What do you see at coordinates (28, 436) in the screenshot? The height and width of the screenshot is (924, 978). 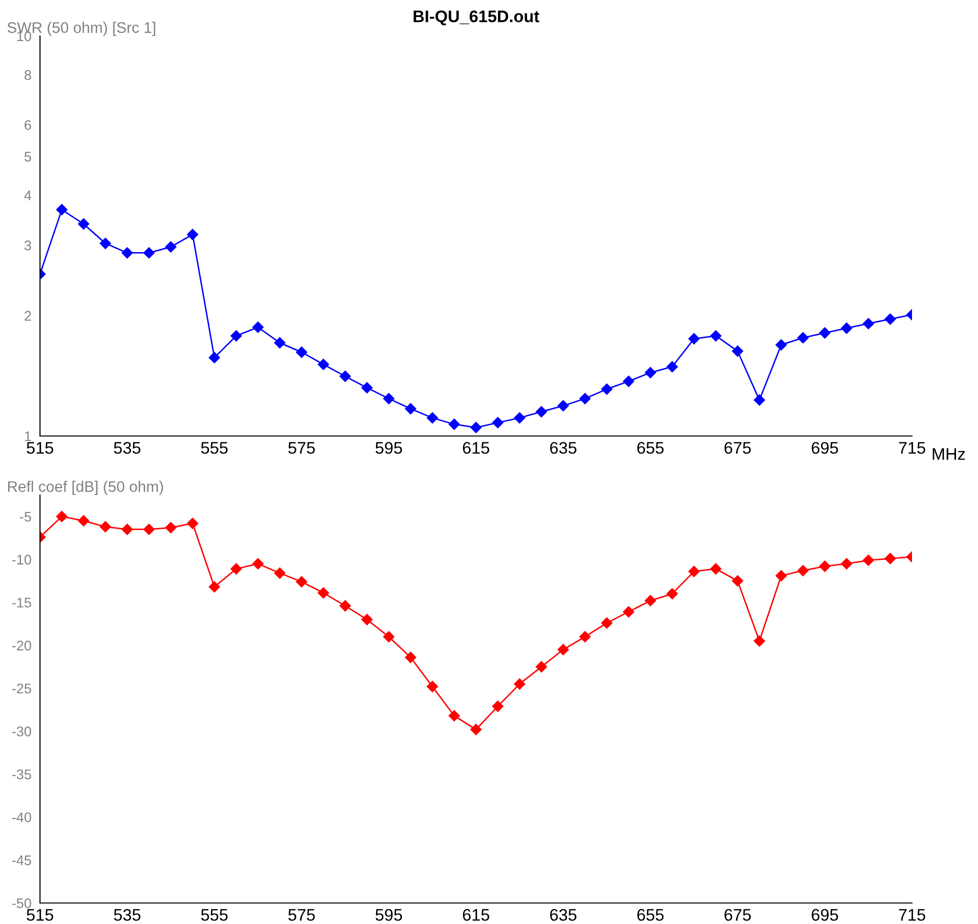 I see `y-tick-label: 1` at bounding box center [28, 436].